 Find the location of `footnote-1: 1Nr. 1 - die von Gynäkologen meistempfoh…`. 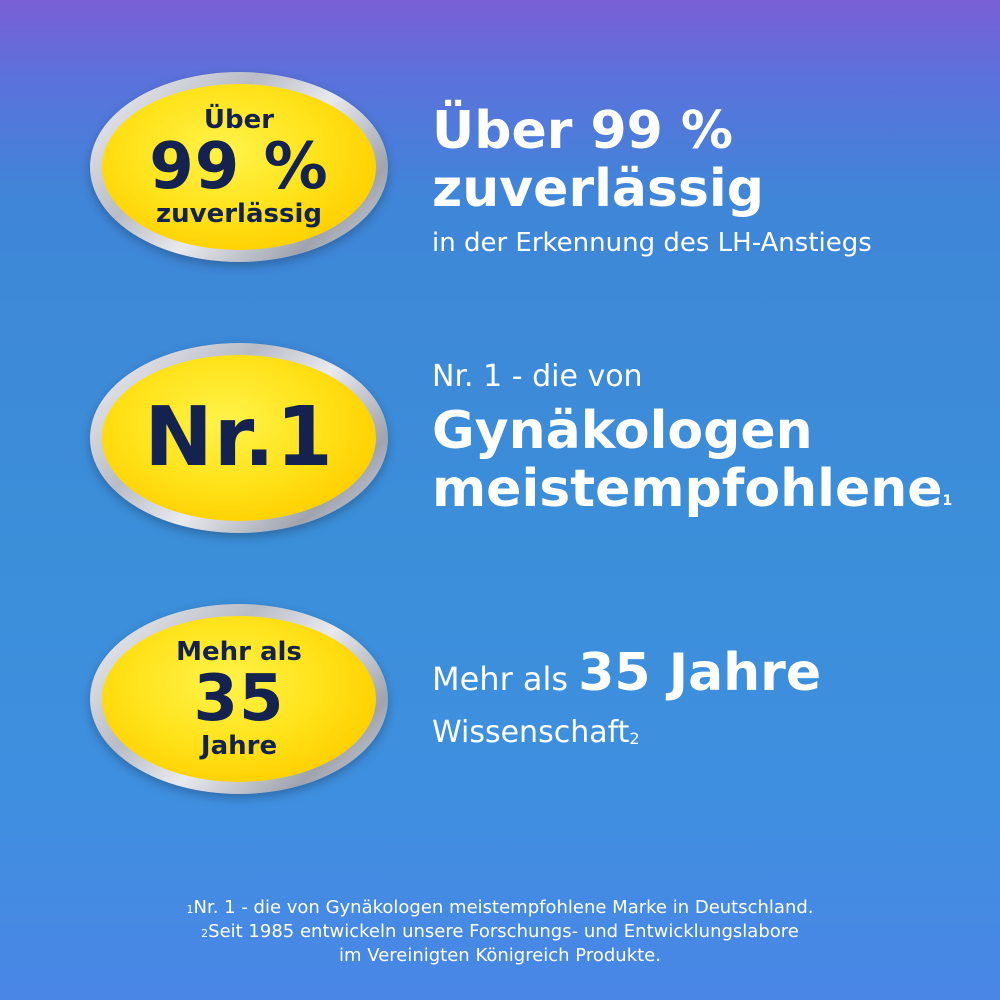

footnote-1: 1Nr. 1 - die von Gynäkologen meistempfoh… is located at coordinates (500, 908).